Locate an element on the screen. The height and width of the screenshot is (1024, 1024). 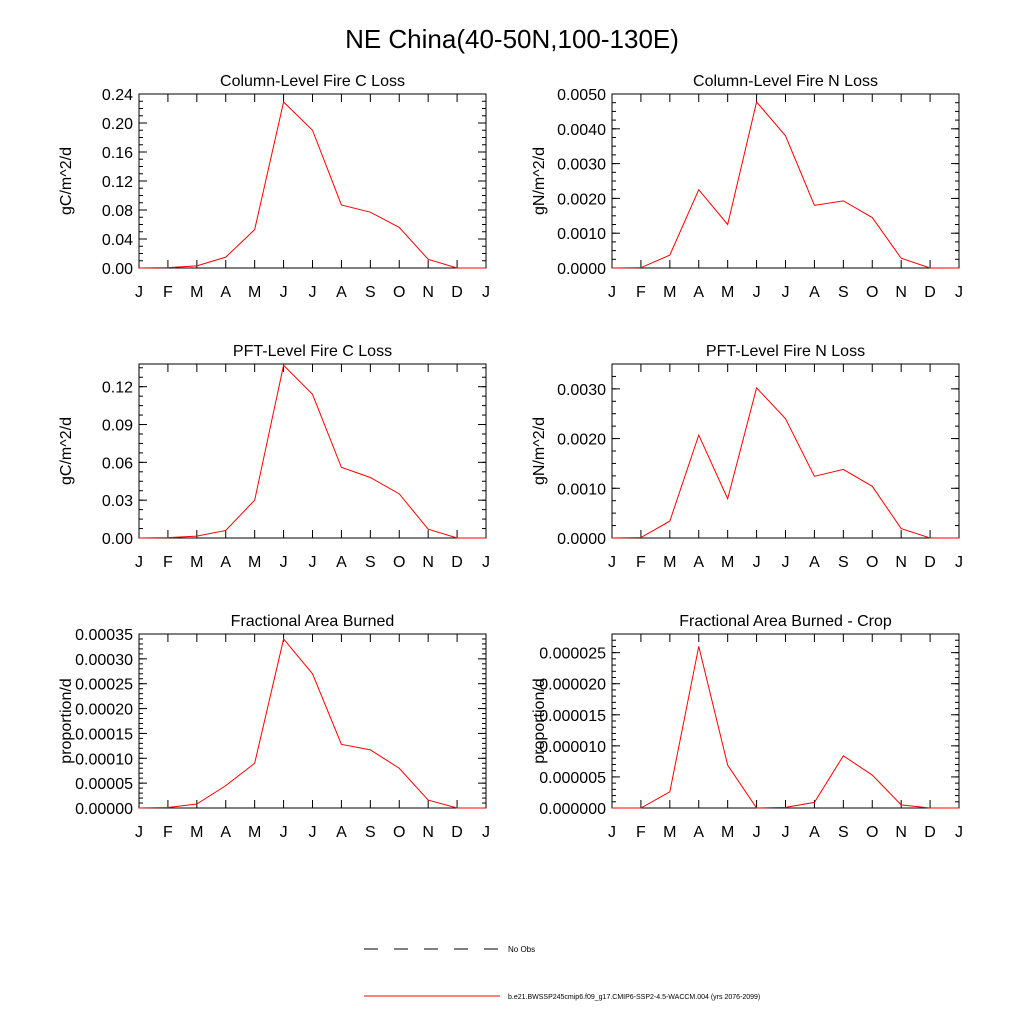
y-tick-label: 0.09 is located at coordinates (117, 426).